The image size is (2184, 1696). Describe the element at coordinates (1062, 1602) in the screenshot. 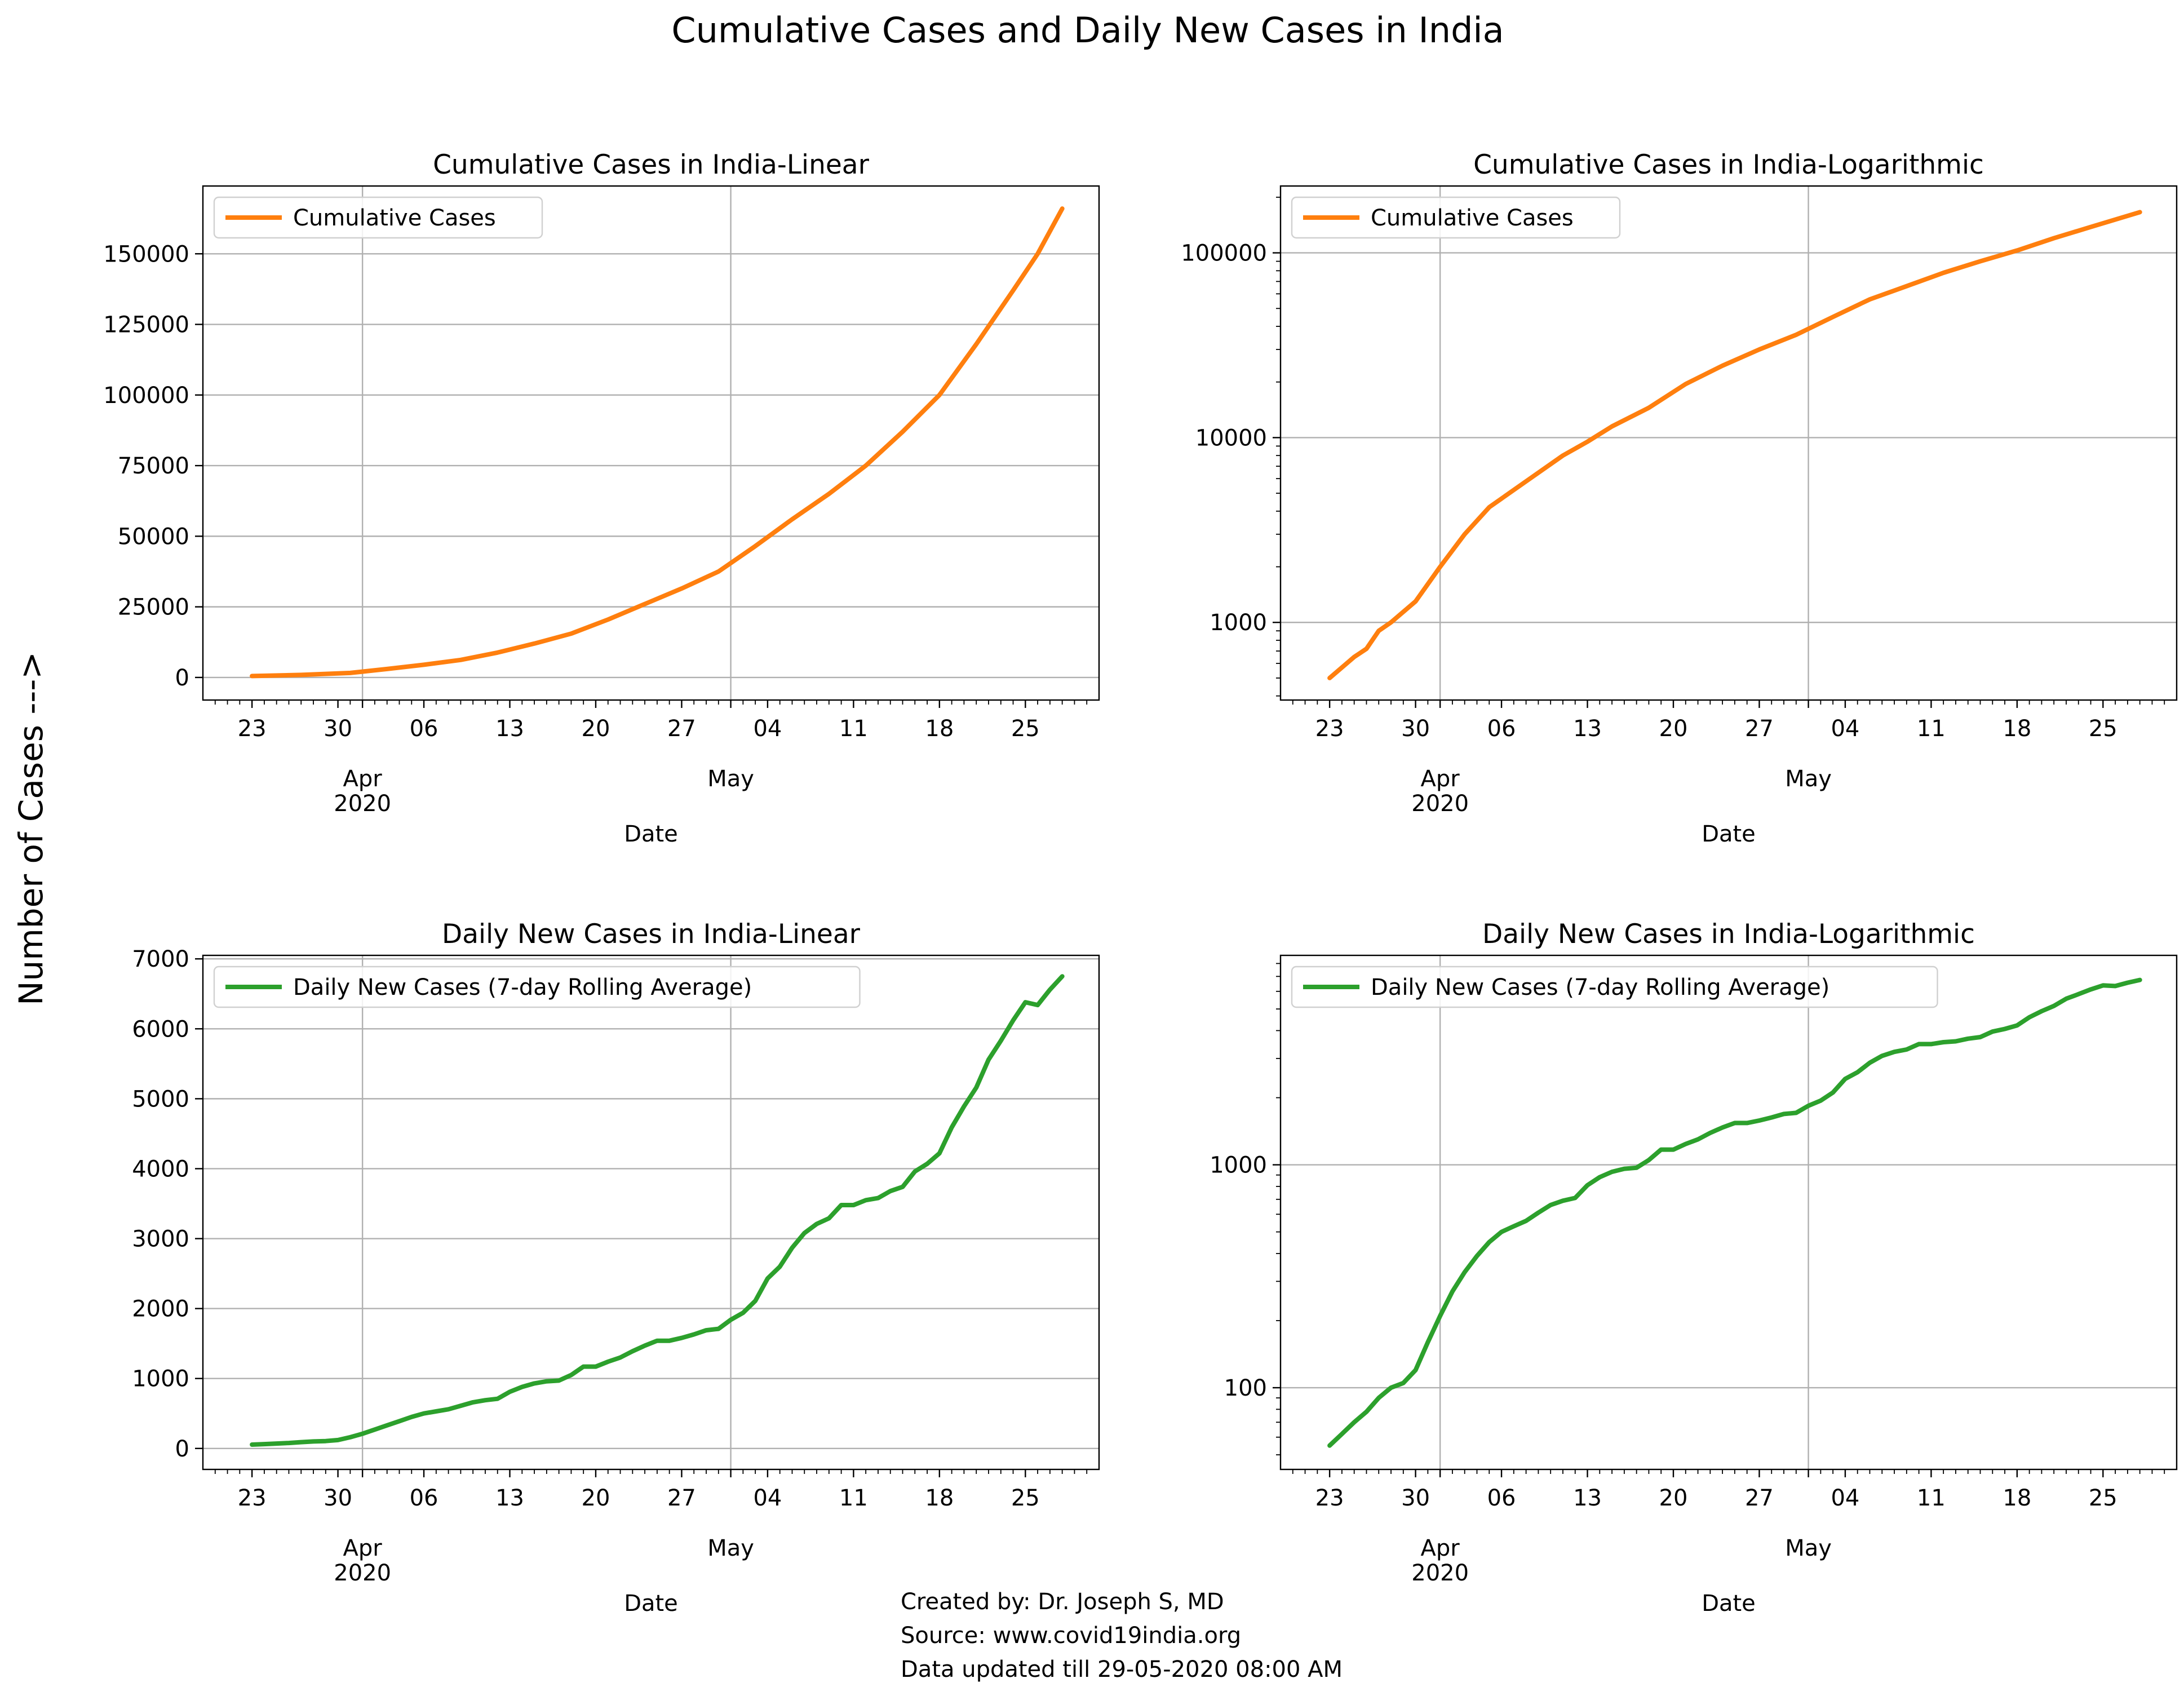

I see `credit-author: Created by: Dr. Joseph S, MD` at that location.